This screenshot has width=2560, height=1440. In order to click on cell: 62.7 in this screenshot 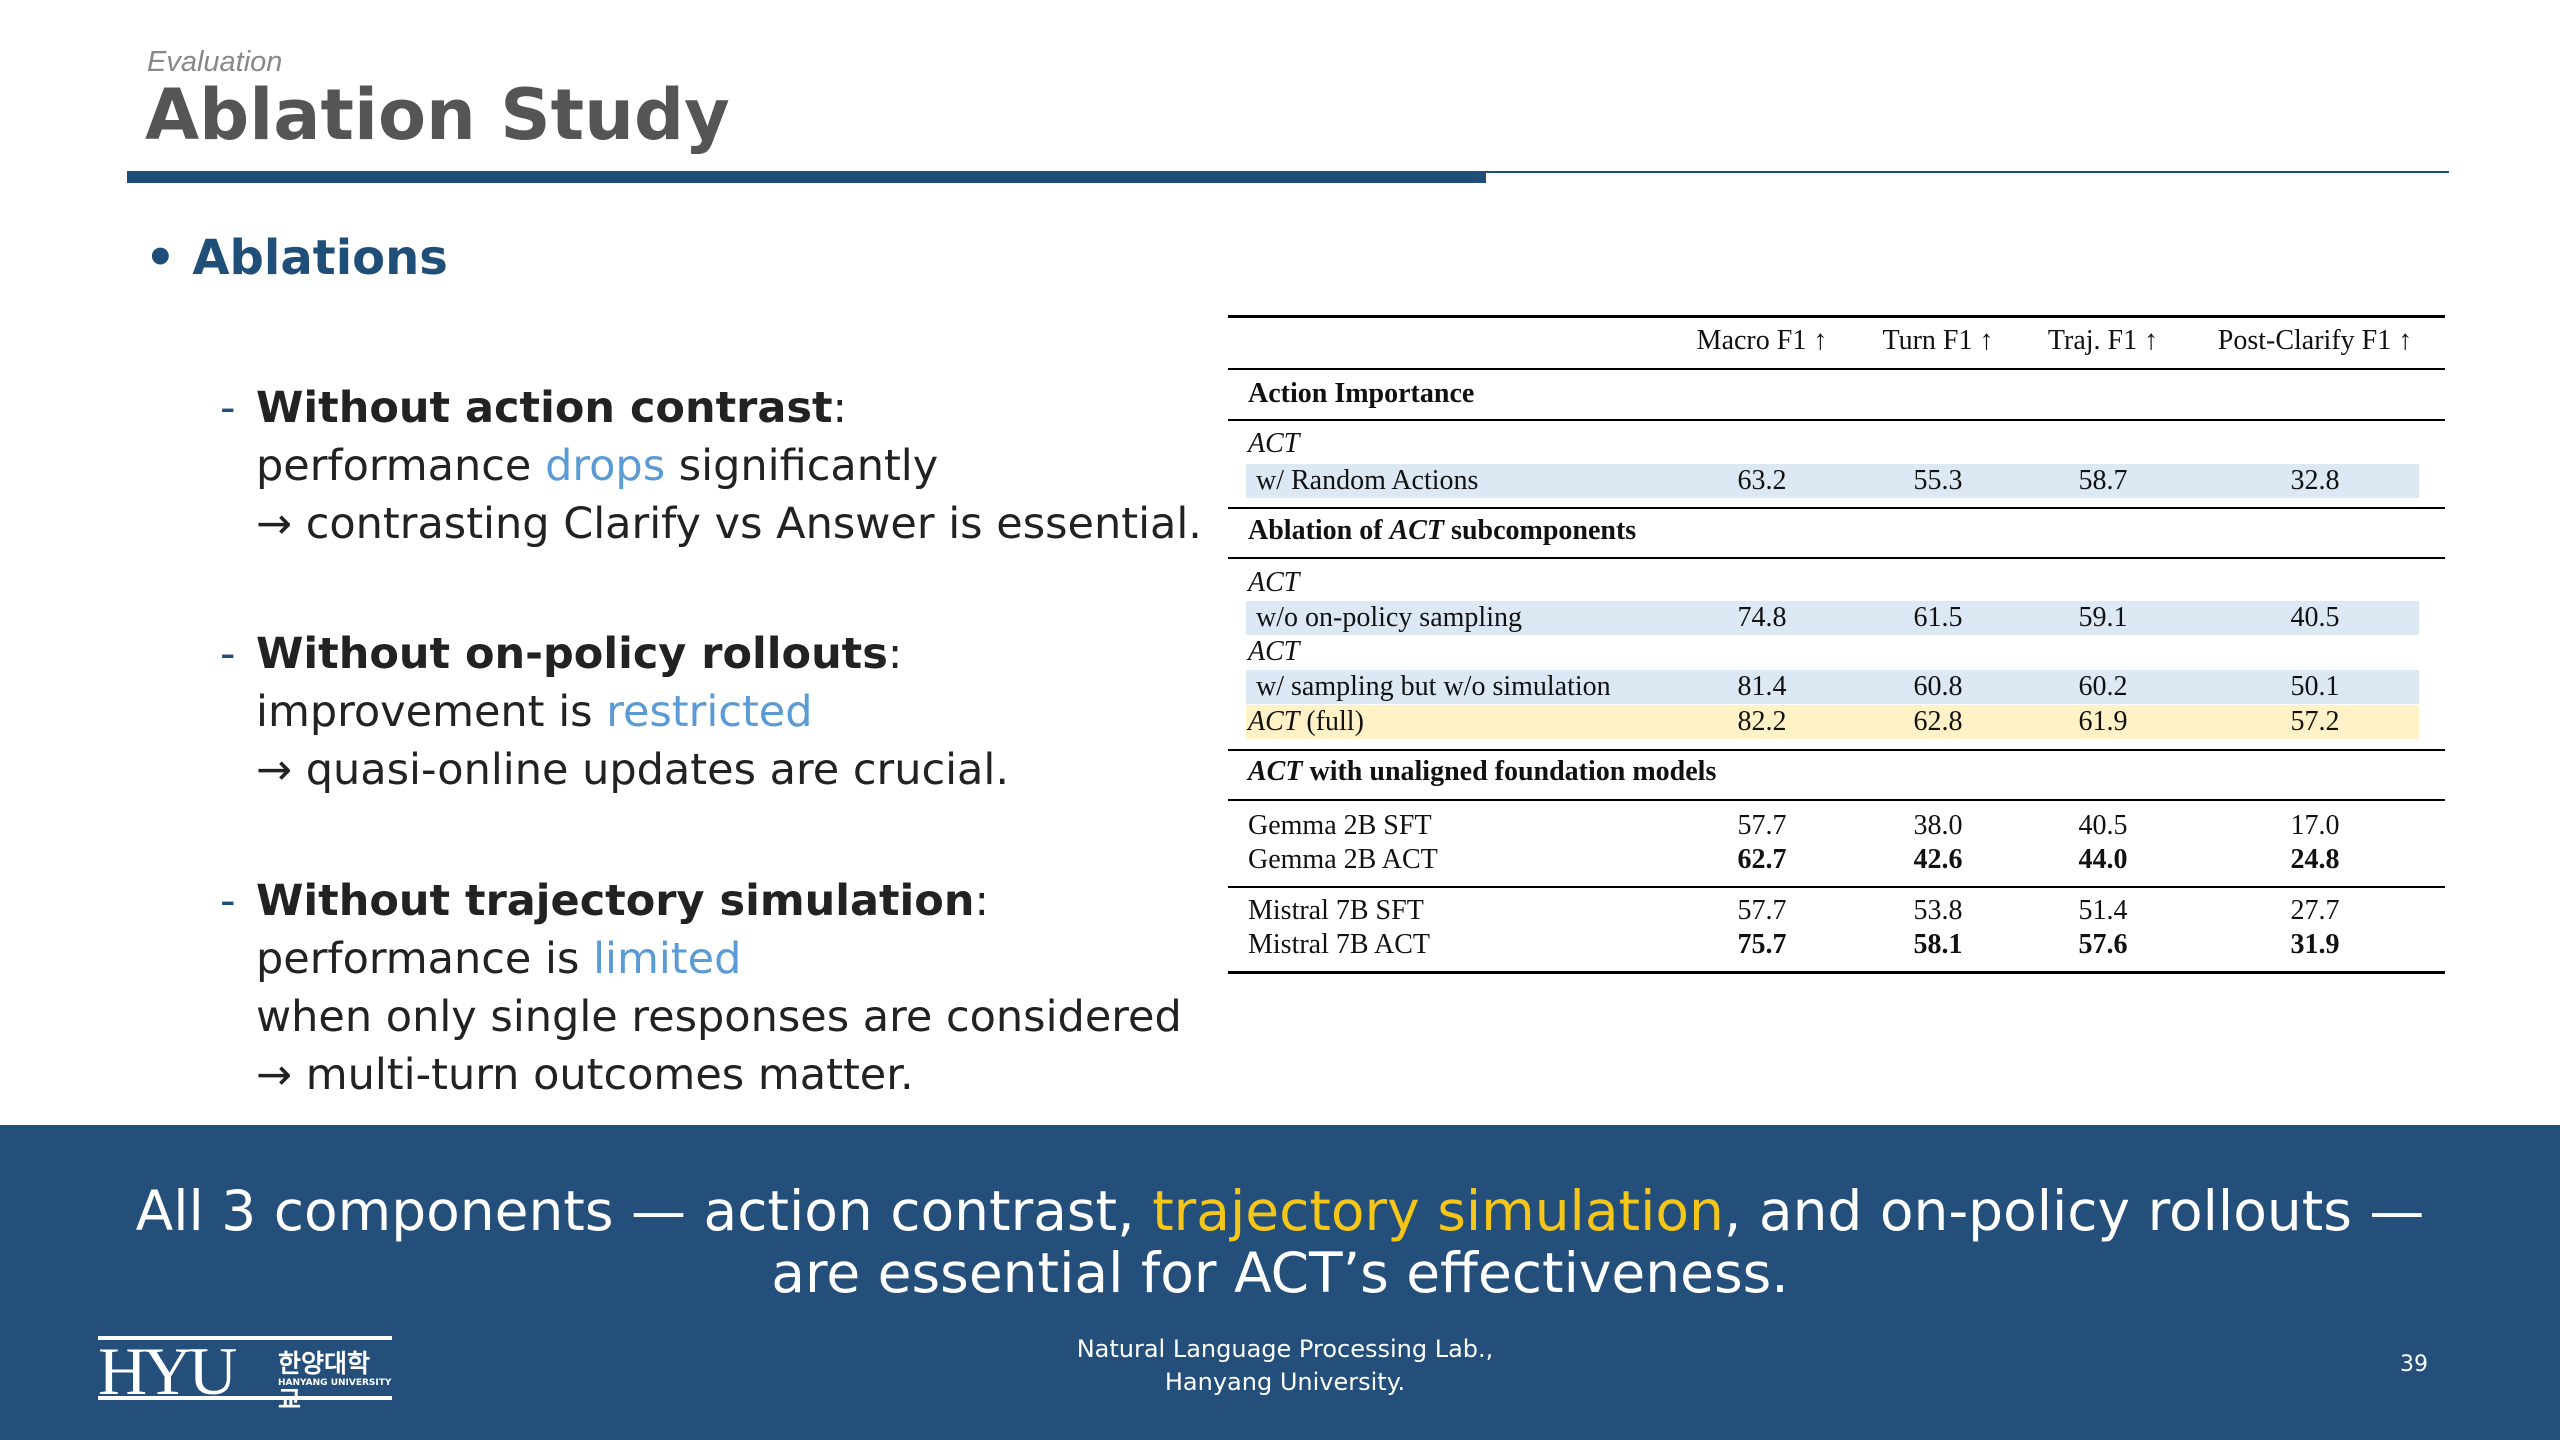, I will do `click(1762, 859)`.